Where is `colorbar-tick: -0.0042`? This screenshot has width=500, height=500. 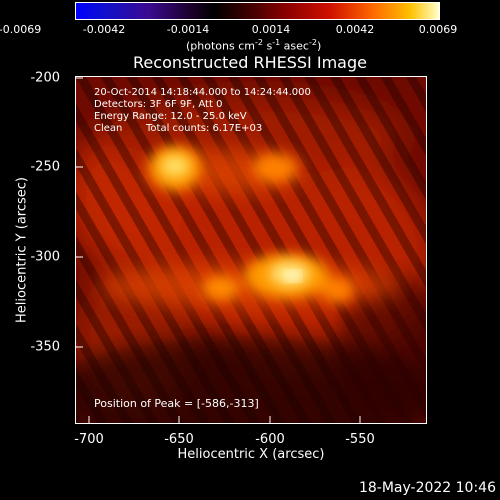
colorbar-tick: -0.0042 is located at coordinates (104, 29).